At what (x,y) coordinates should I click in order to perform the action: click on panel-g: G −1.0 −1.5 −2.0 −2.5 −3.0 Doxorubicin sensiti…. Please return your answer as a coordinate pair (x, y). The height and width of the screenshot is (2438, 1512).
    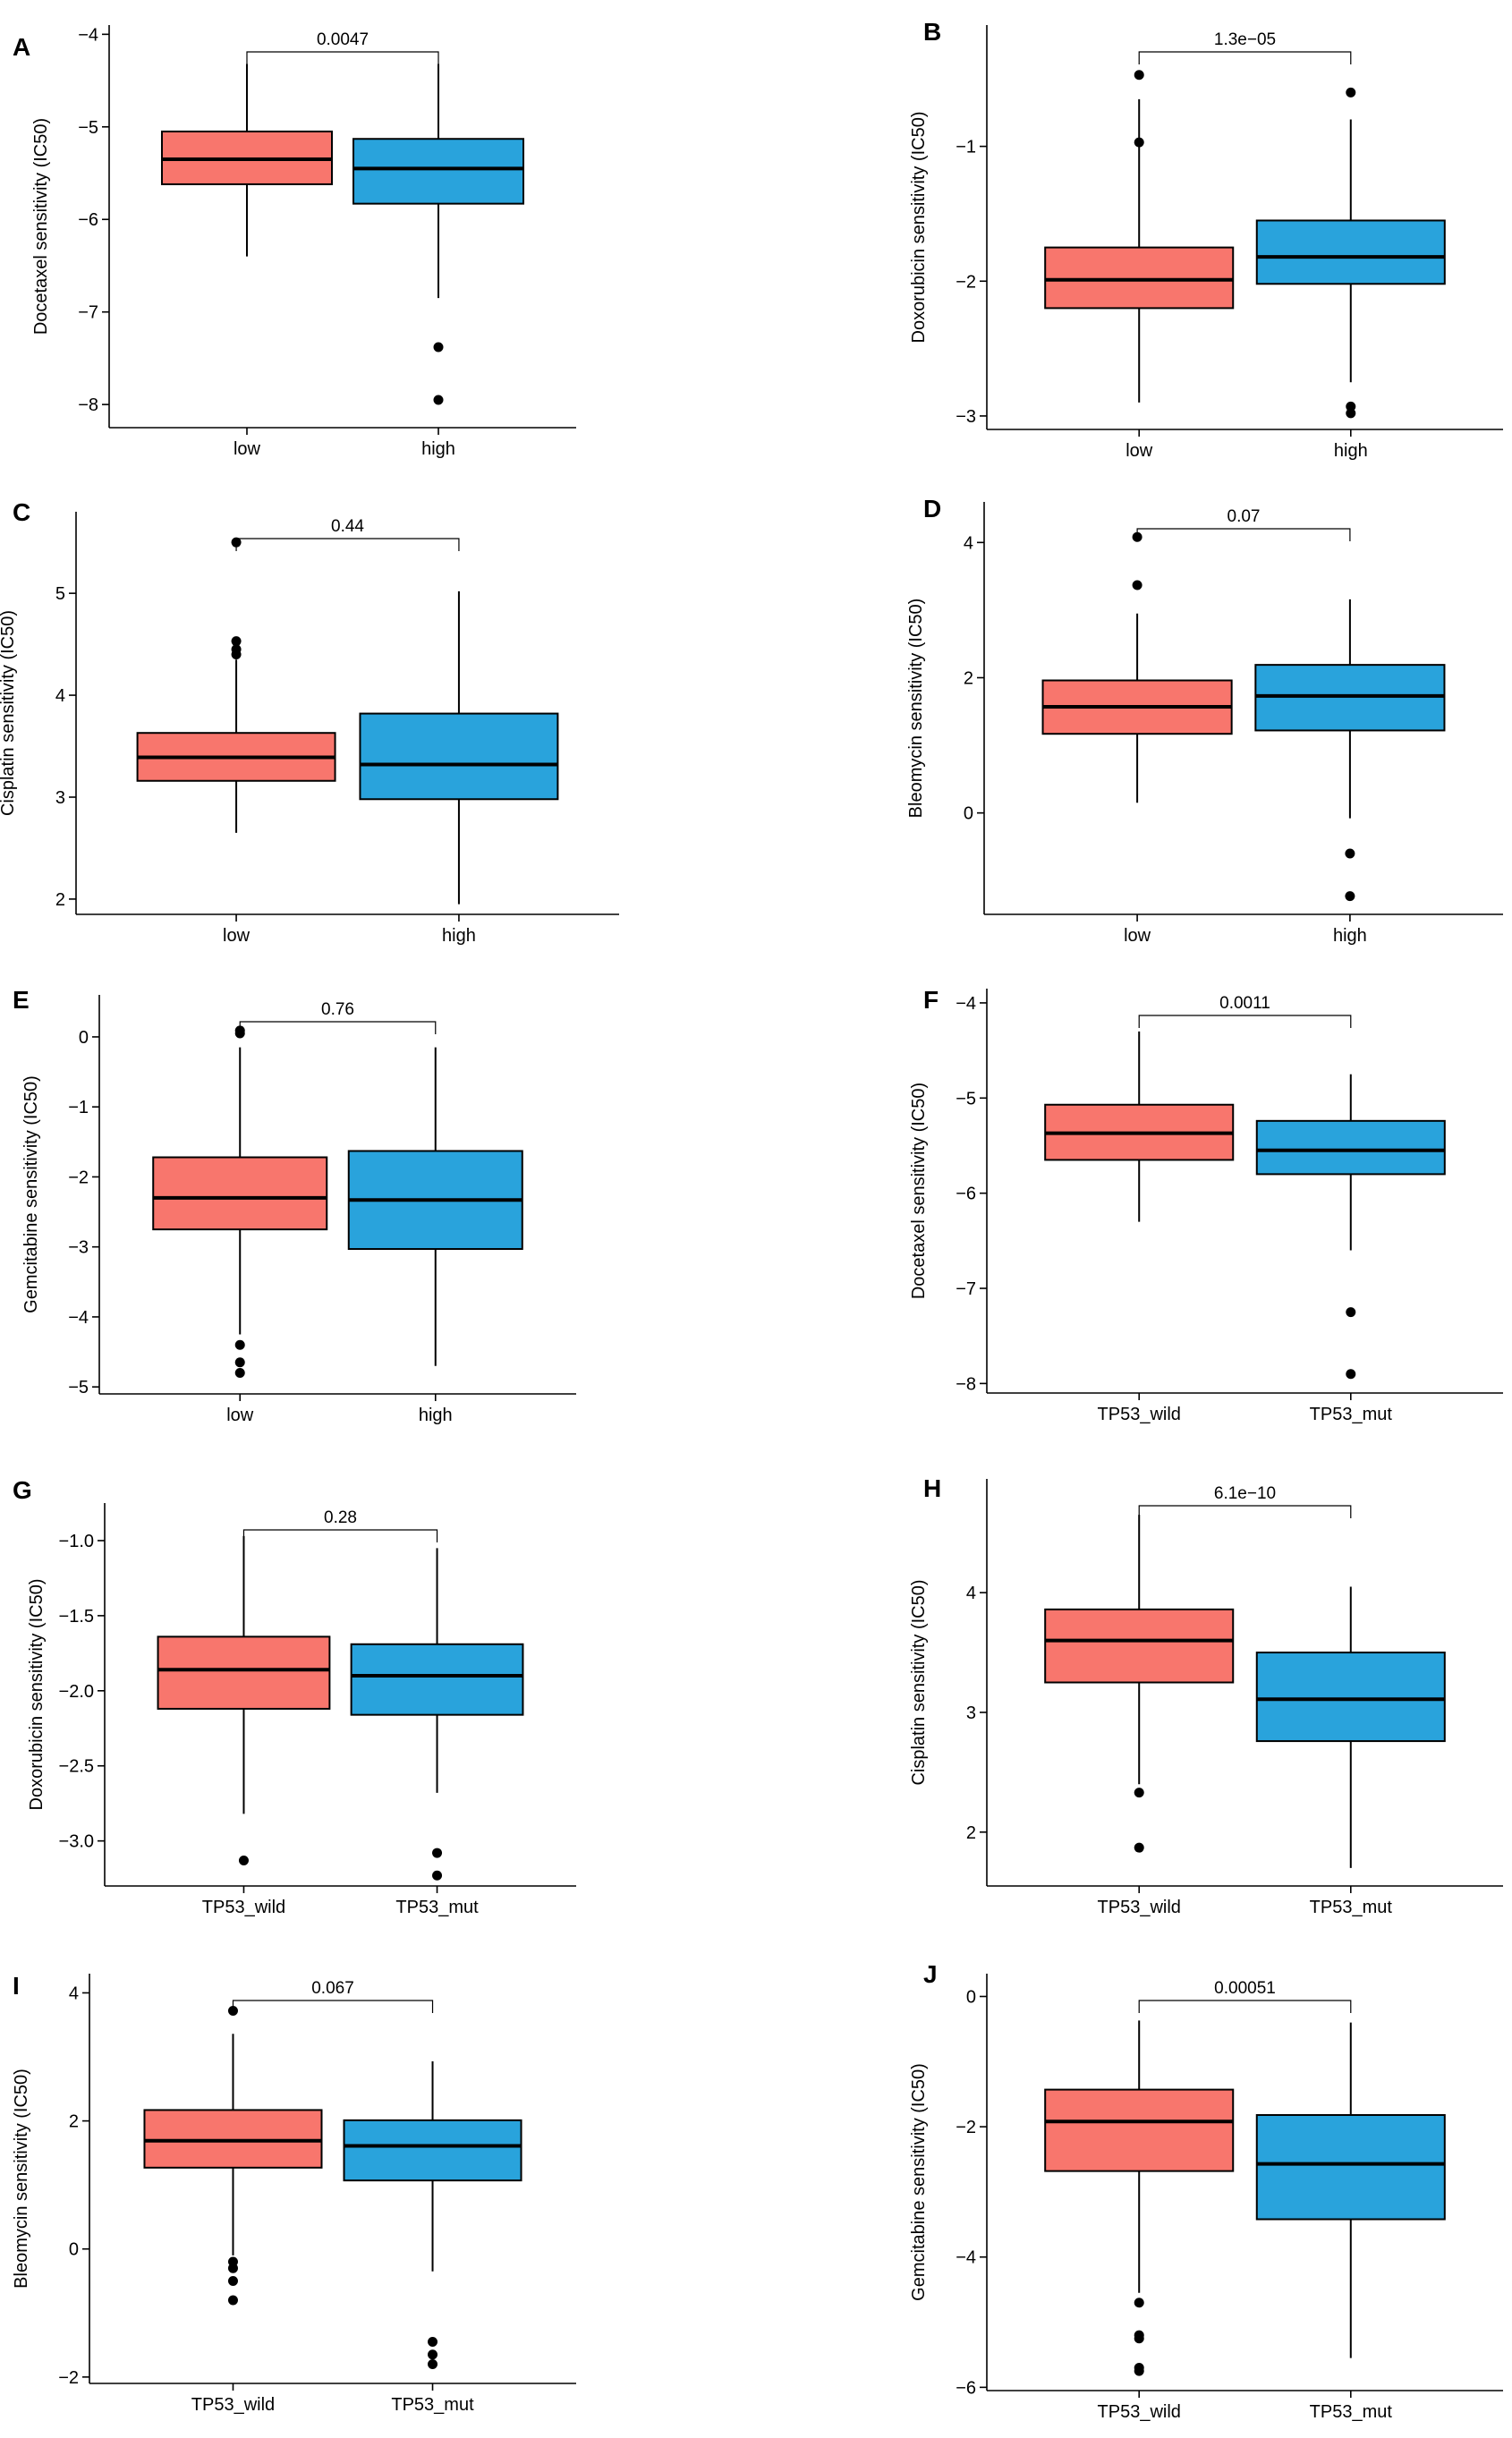
    Looking at the image, I should click on (294, 1696).